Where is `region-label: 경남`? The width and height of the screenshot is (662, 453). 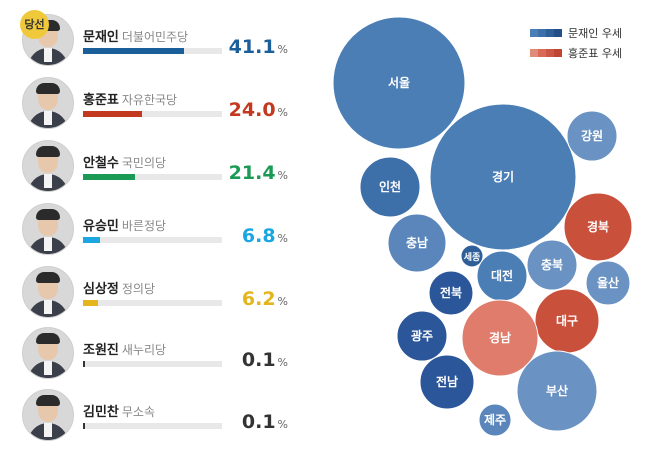
region-label: 경남 is located at coordinates (500, 337).